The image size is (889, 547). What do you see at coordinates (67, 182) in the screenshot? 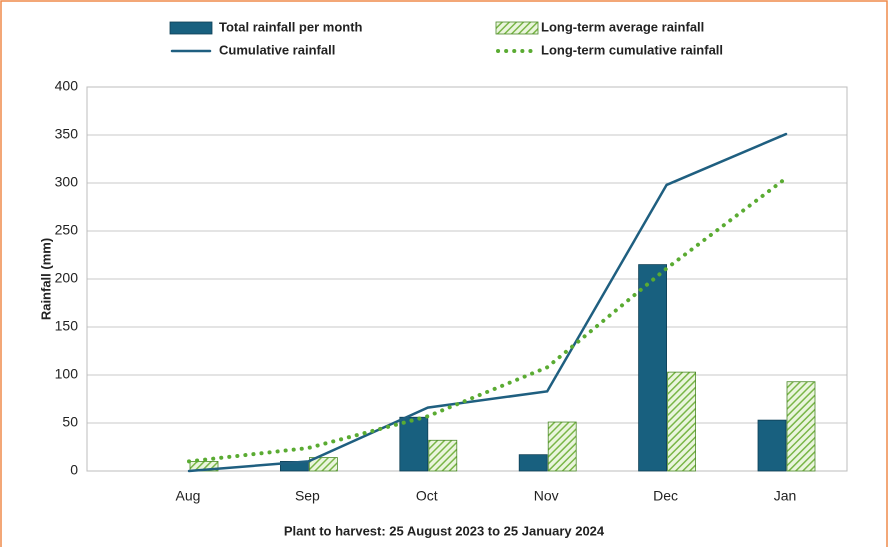
I see `y-tick-label: 300` at bounding box center [67, 182].